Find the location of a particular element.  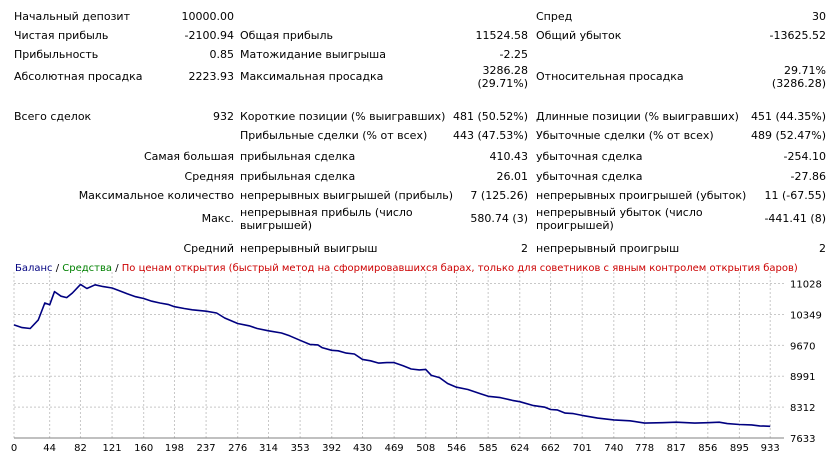

x-tick-label: 82 is located at coordinates (80, 448).